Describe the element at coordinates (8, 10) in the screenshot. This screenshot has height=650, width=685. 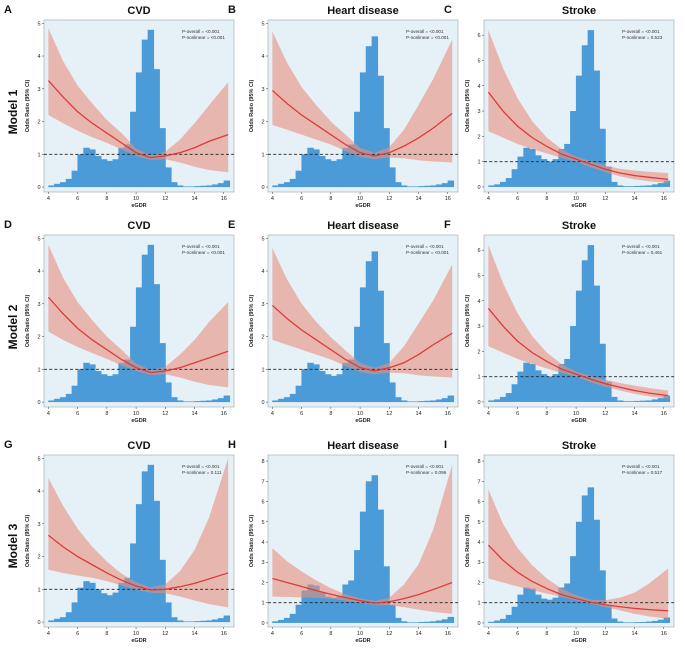
I see `panel-letter: A` at that location.